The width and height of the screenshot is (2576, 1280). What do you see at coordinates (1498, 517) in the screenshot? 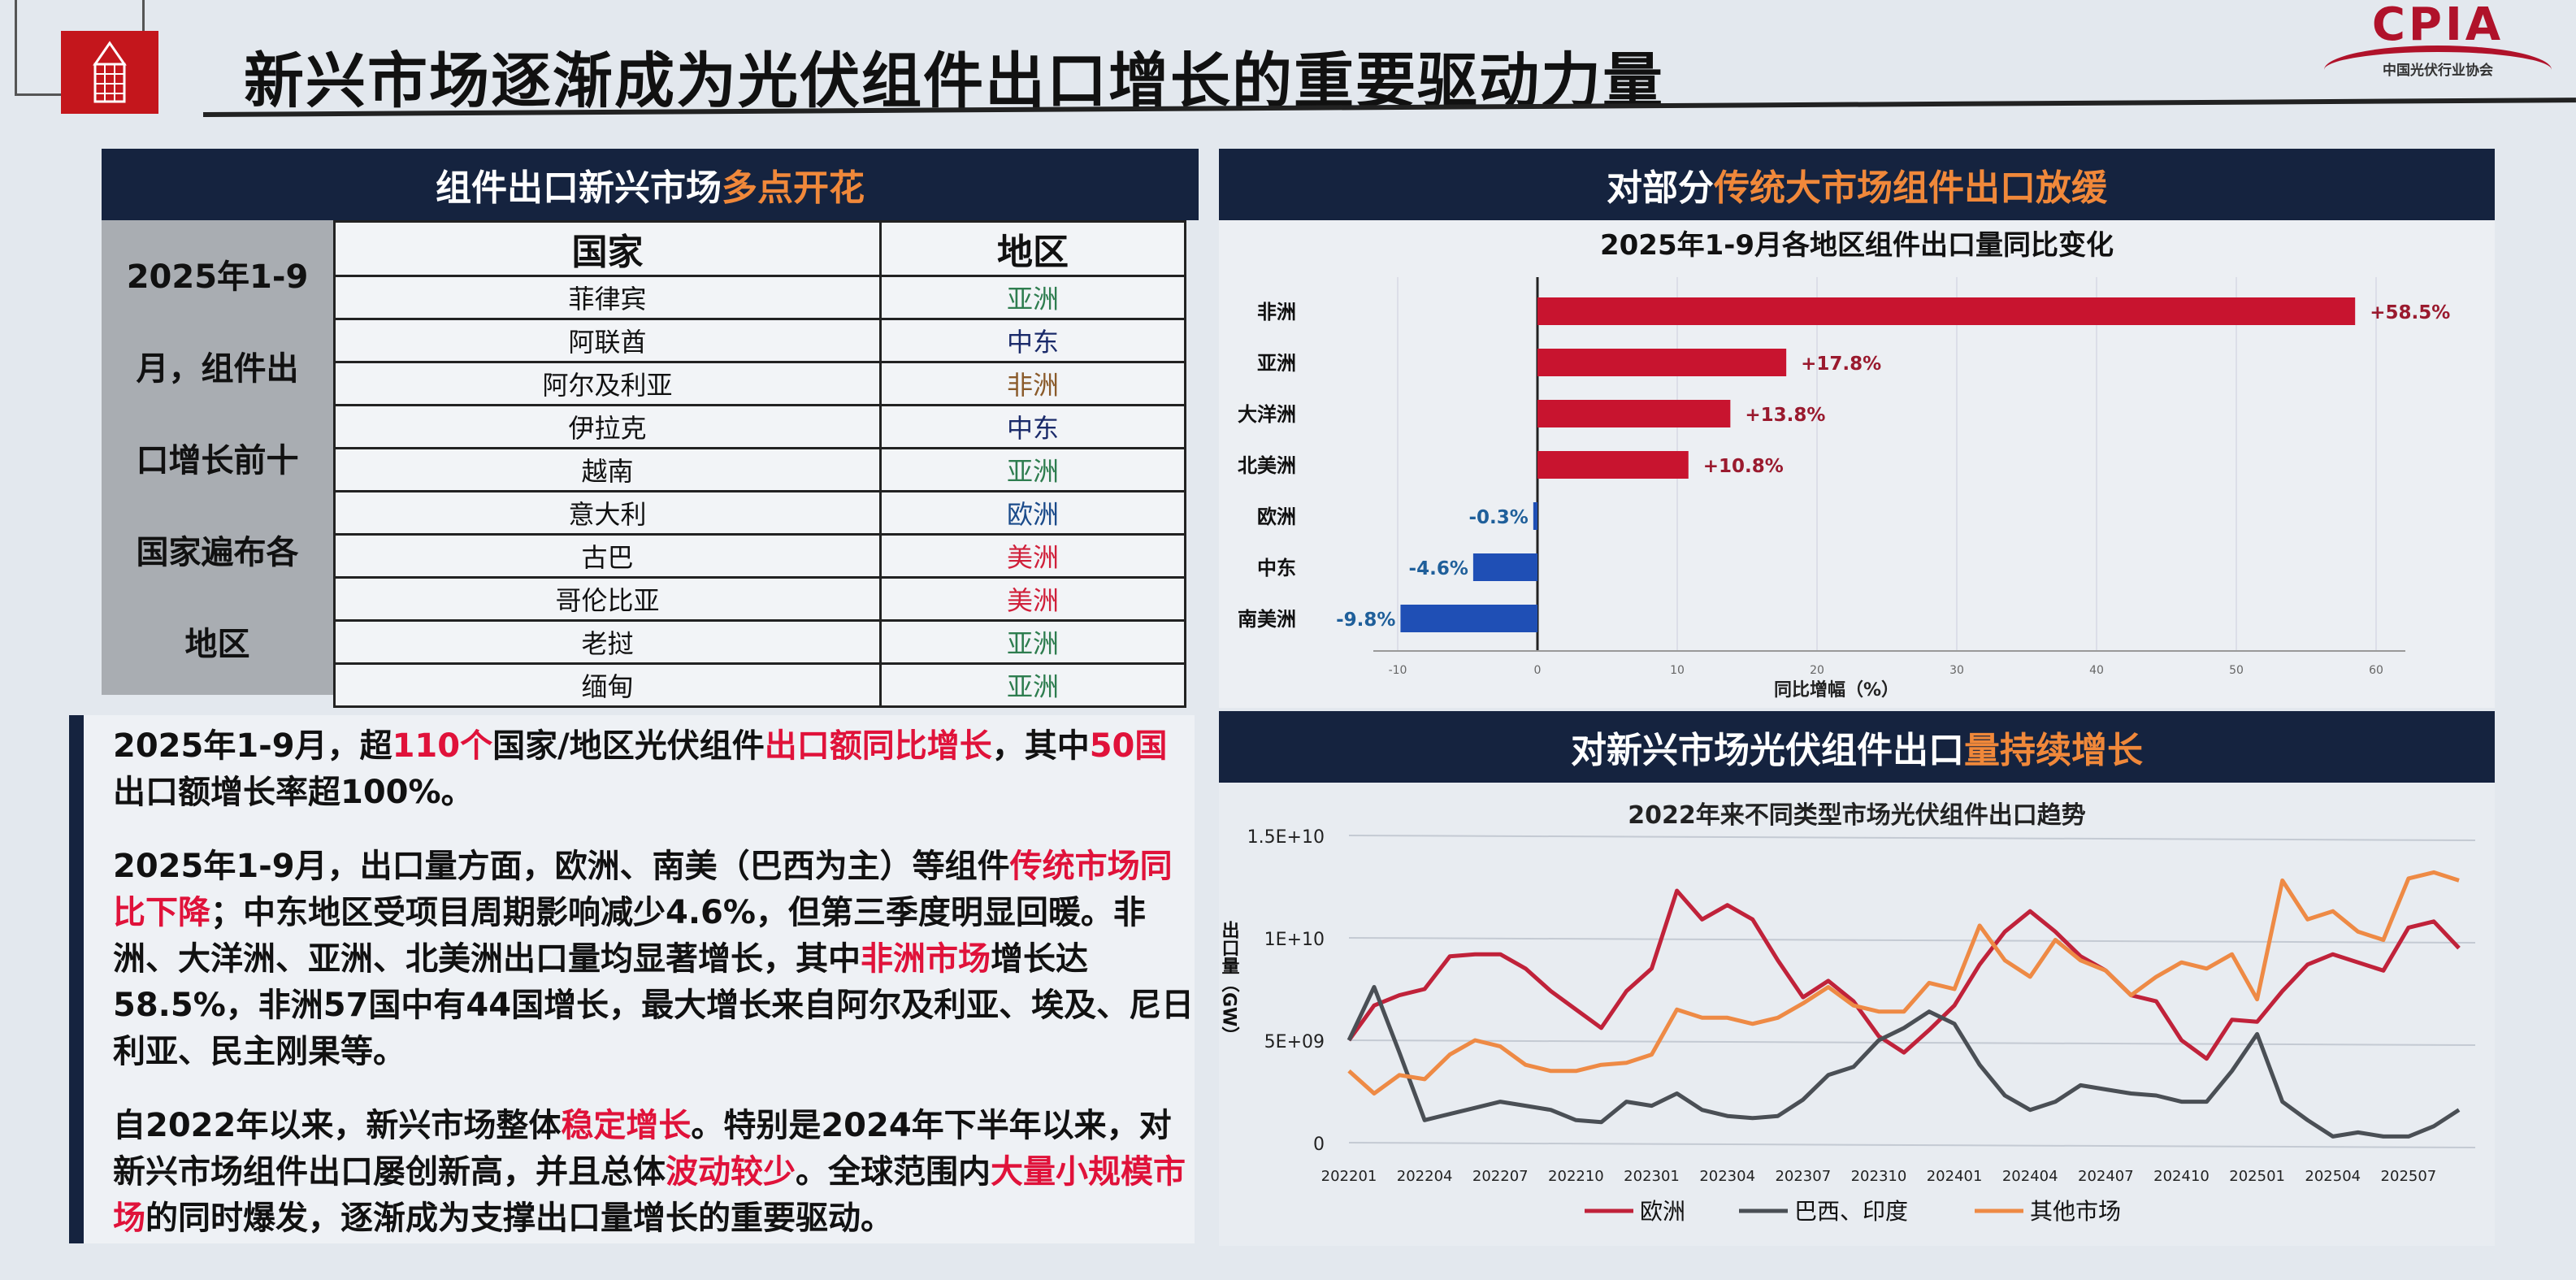
I see `data-label: -0.3%` at bounding box center [1498, 517].